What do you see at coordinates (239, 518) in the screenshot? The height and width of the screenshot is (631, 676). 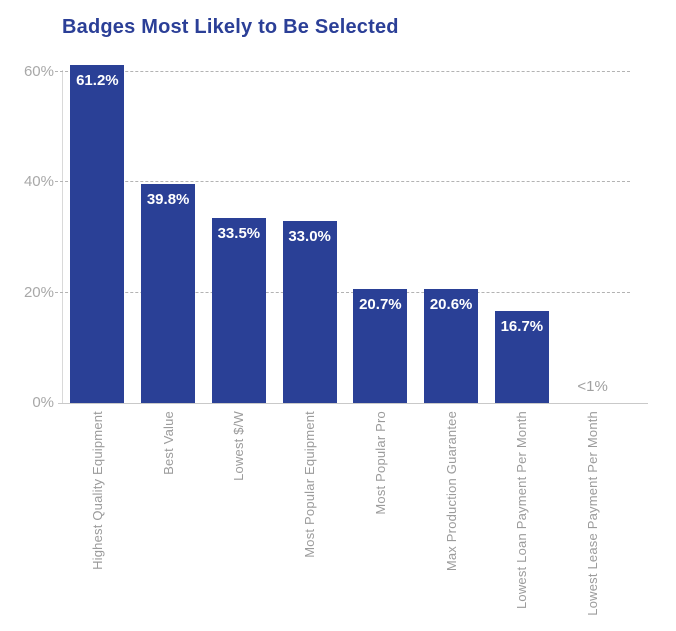 I see `x-label-column-lowest-w: Lowest $/W` at bounding box center [239, 518].